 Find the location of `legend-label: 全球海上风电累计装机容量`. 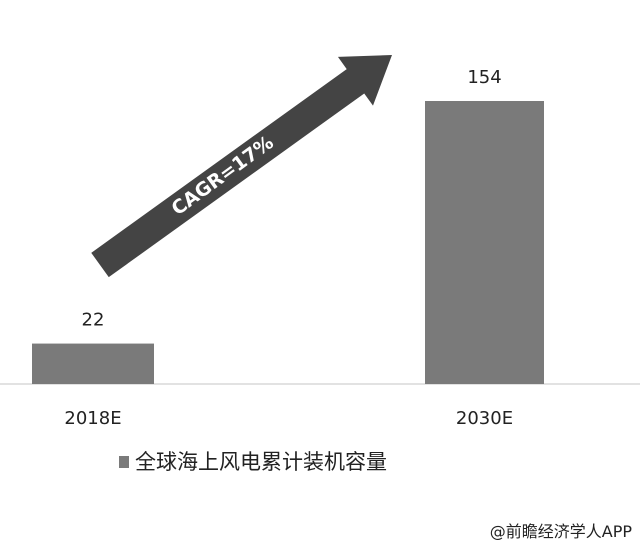

legend-label: 全球海上风电累计装机容量 is located at coordinates (261, 462).